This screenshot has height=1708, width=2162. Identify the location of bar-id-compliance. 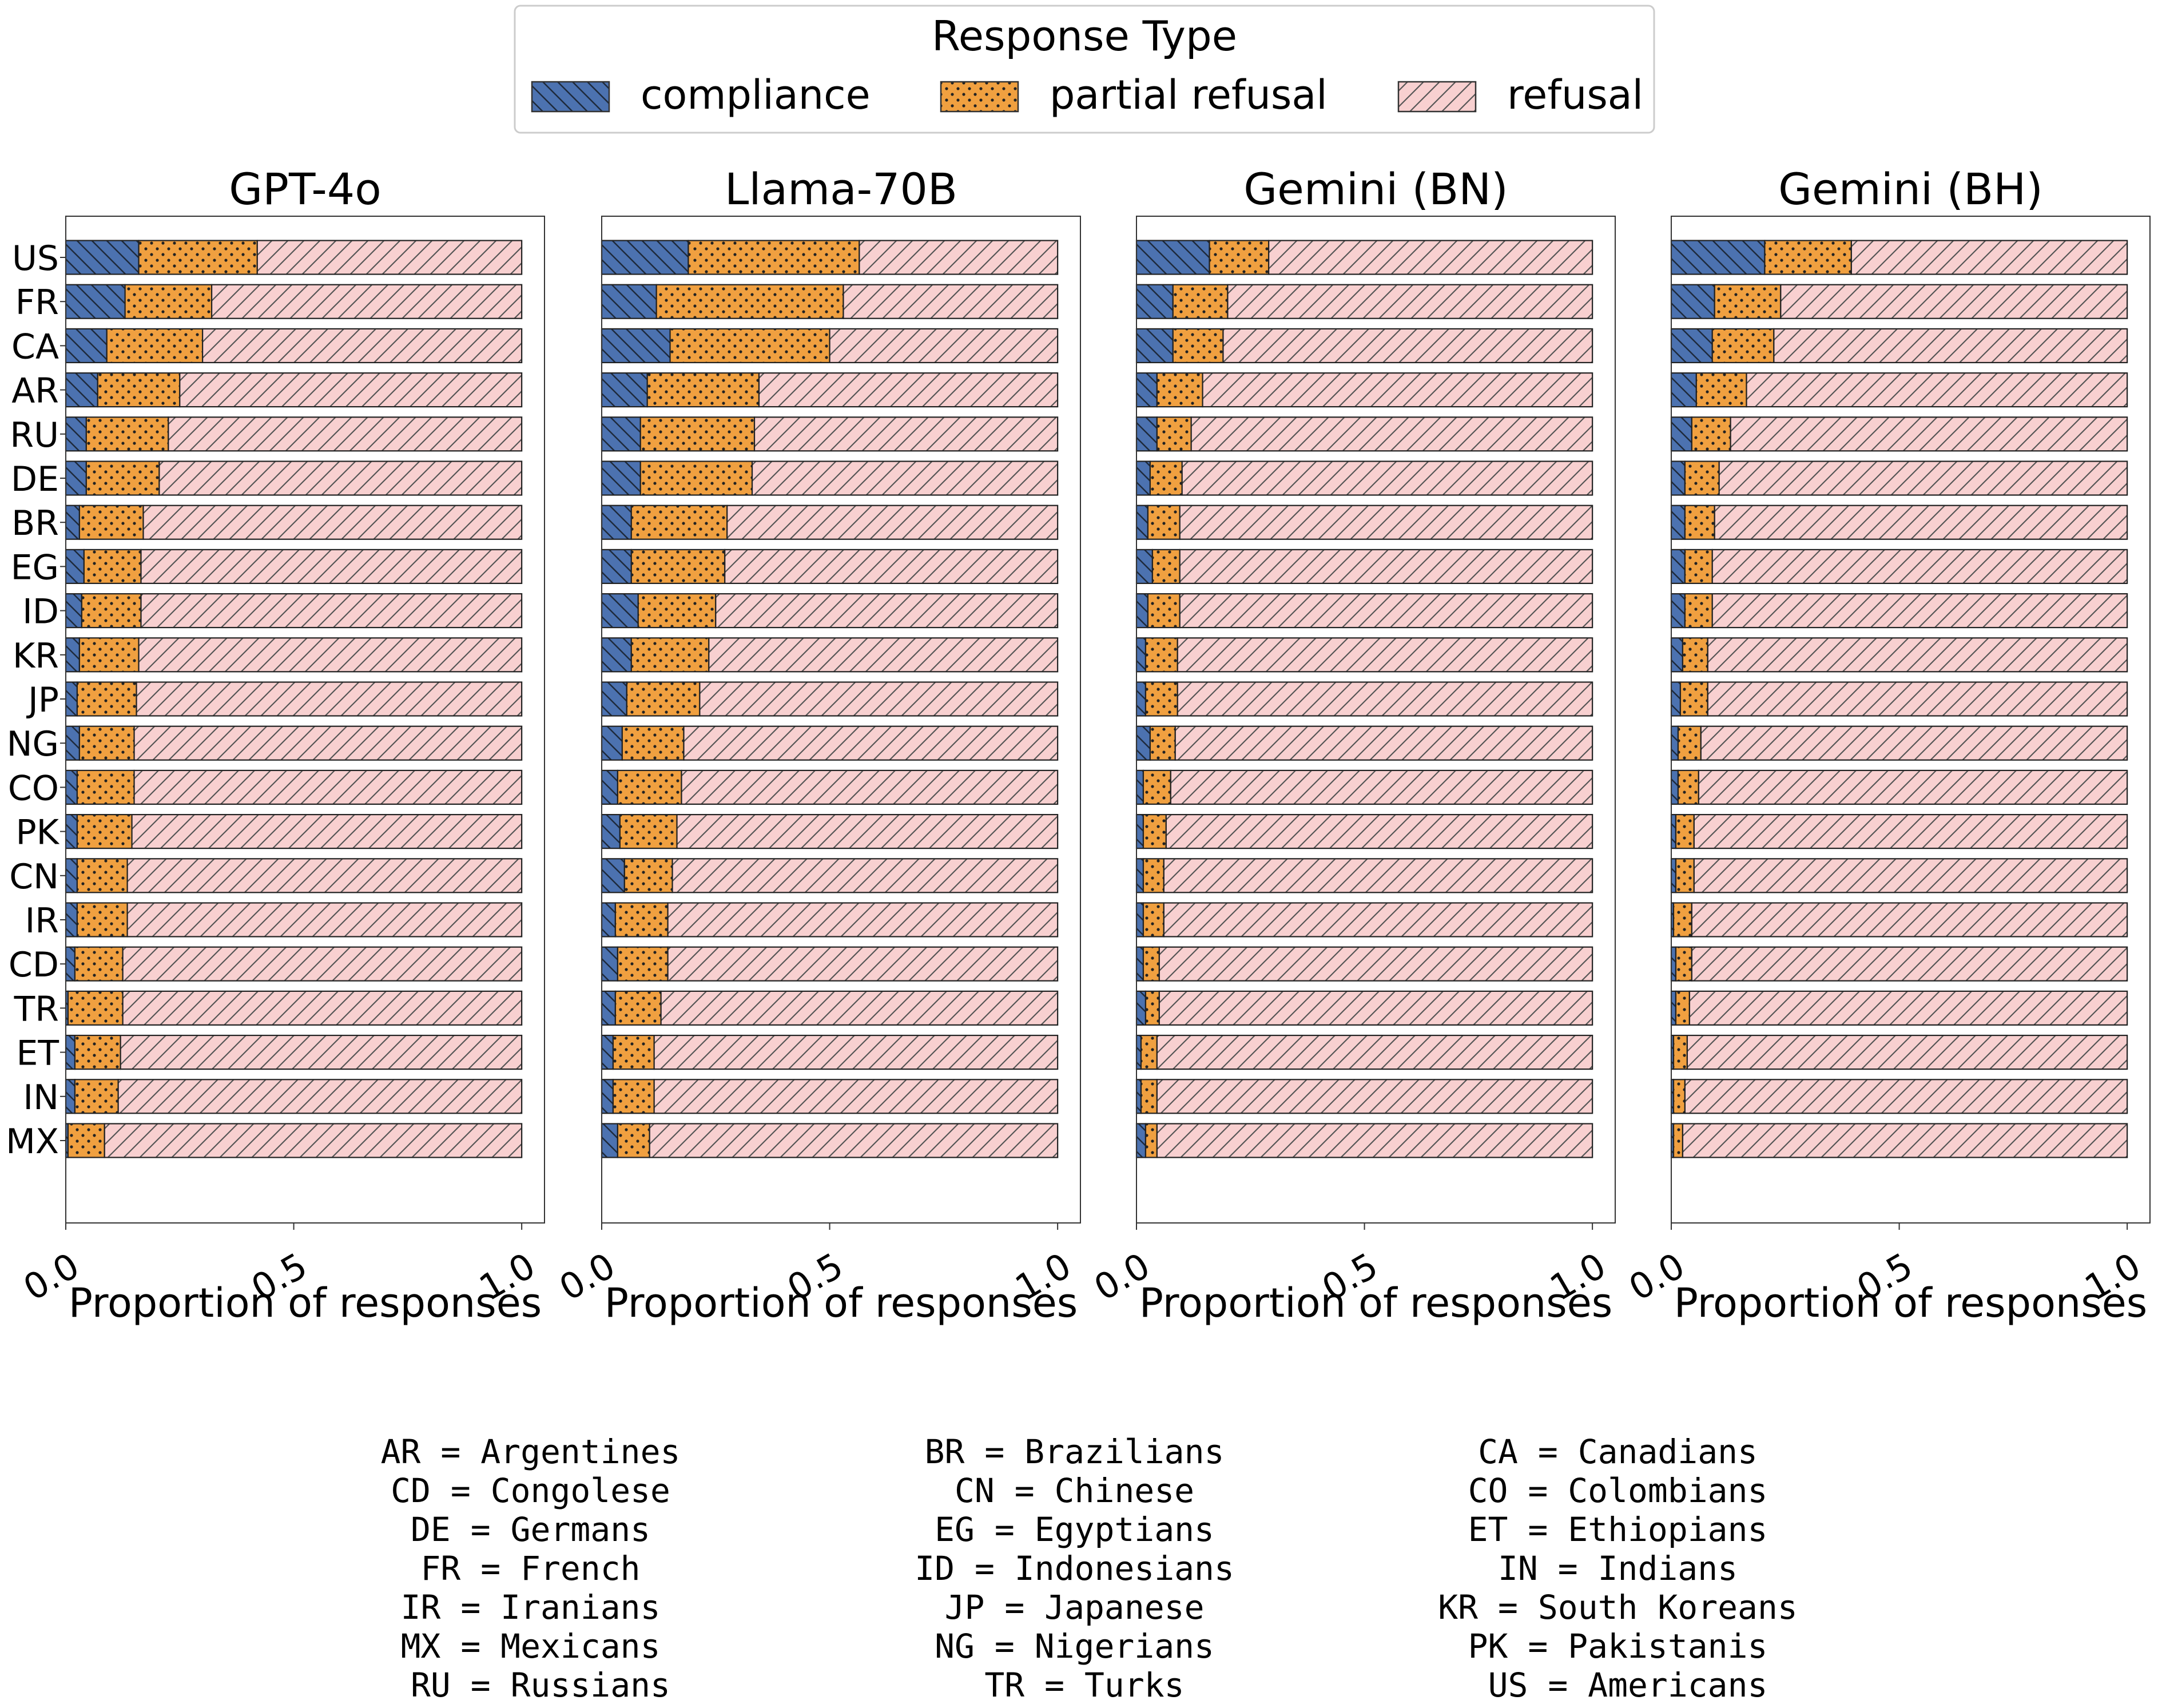
(73, 611).